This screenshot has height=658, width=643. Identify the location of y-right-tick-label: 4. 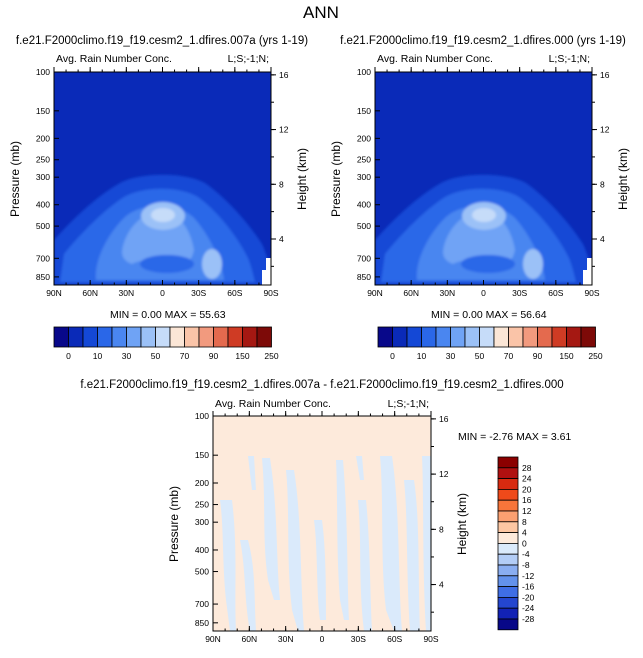
(281, 239).